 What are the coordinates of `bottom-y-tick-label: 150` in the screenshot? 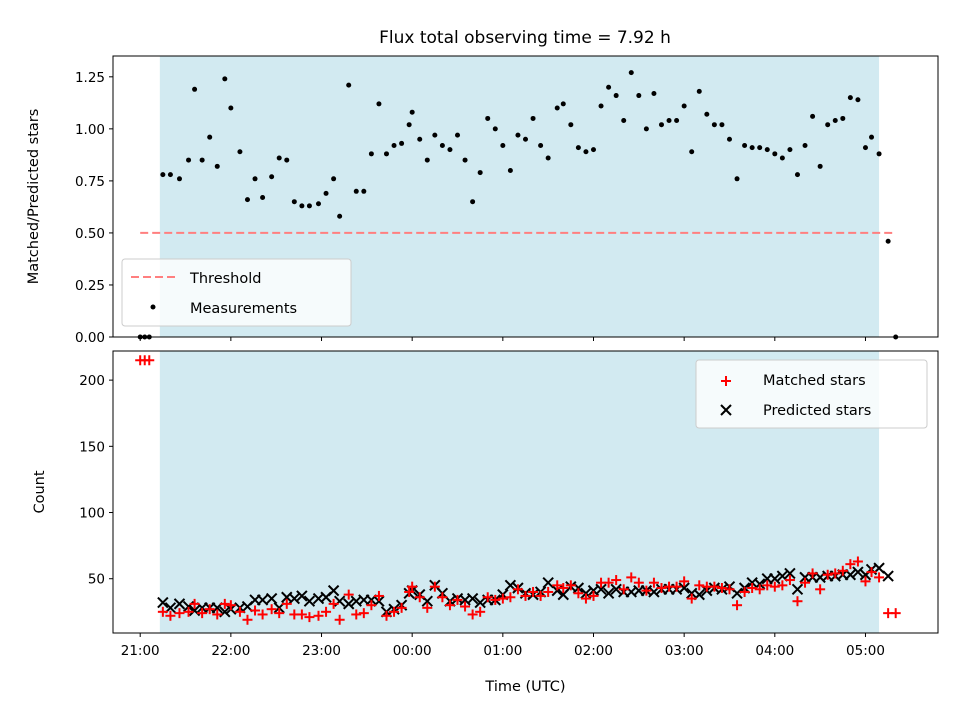 It's located at (92, 447).